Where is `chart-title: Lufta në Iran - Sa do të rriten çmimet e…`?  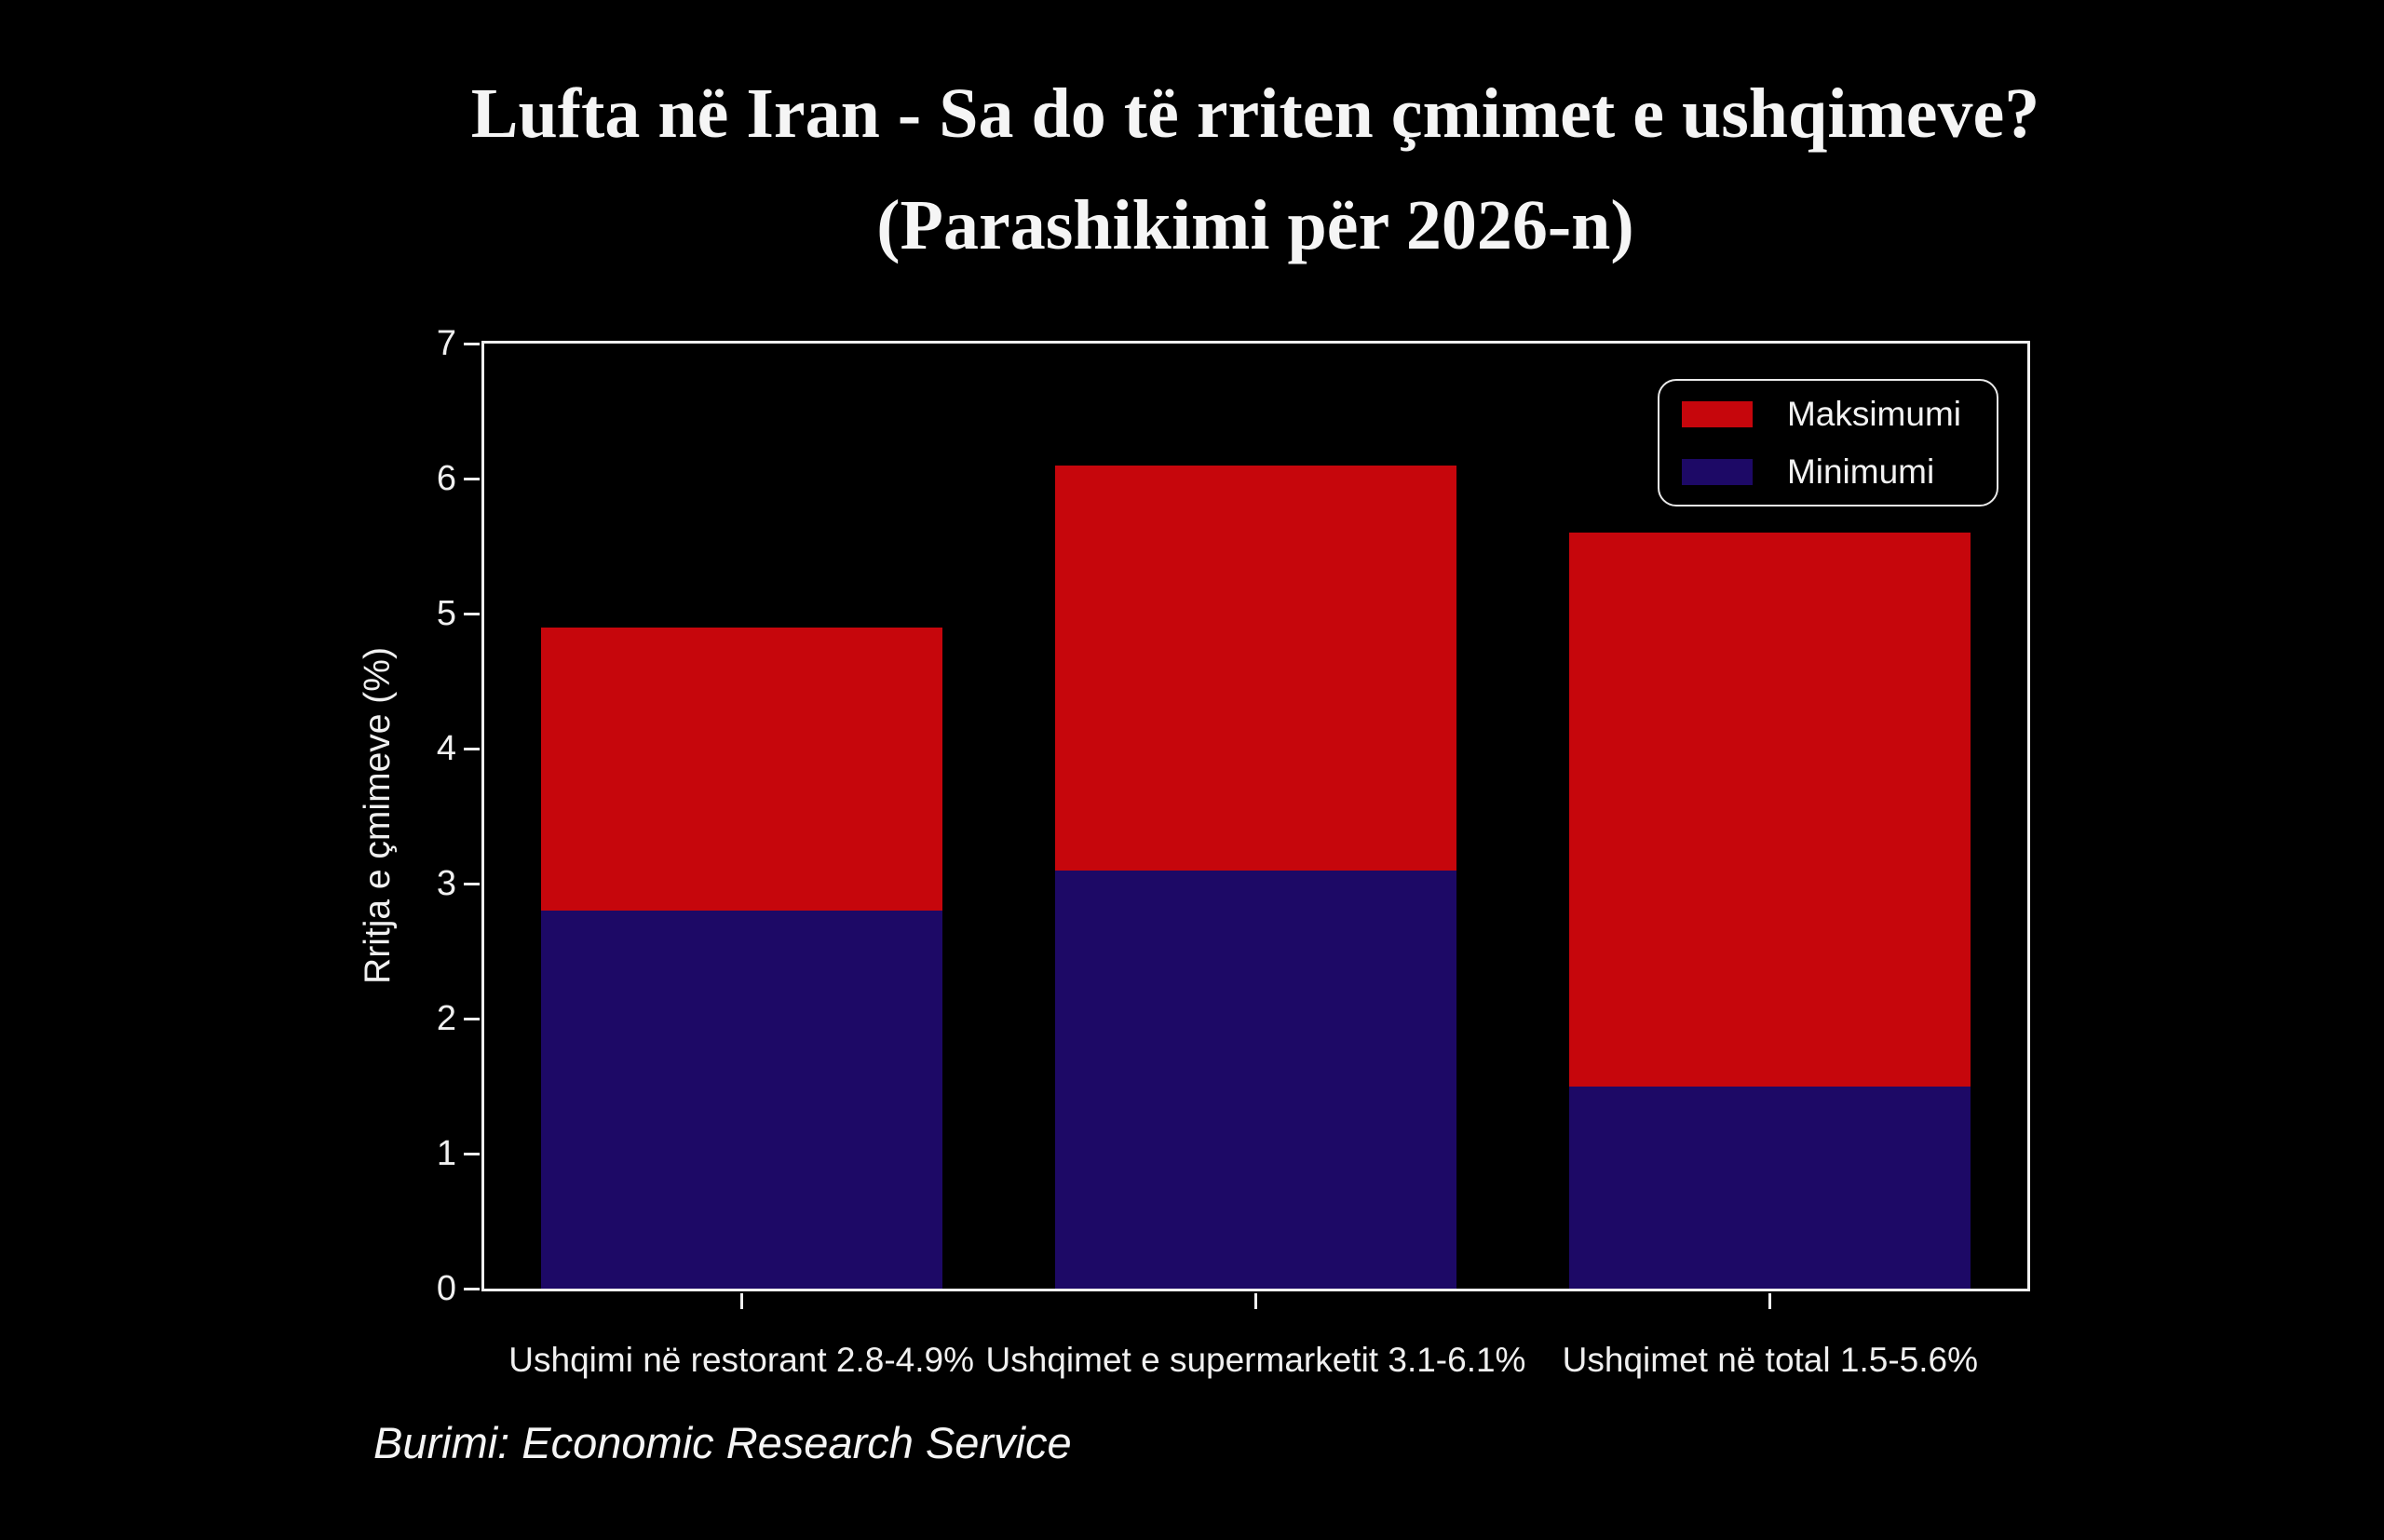
chart-title: Lufta në Iran - Sa do të rriten çmimet e… is located at coordinates (1255, 170).